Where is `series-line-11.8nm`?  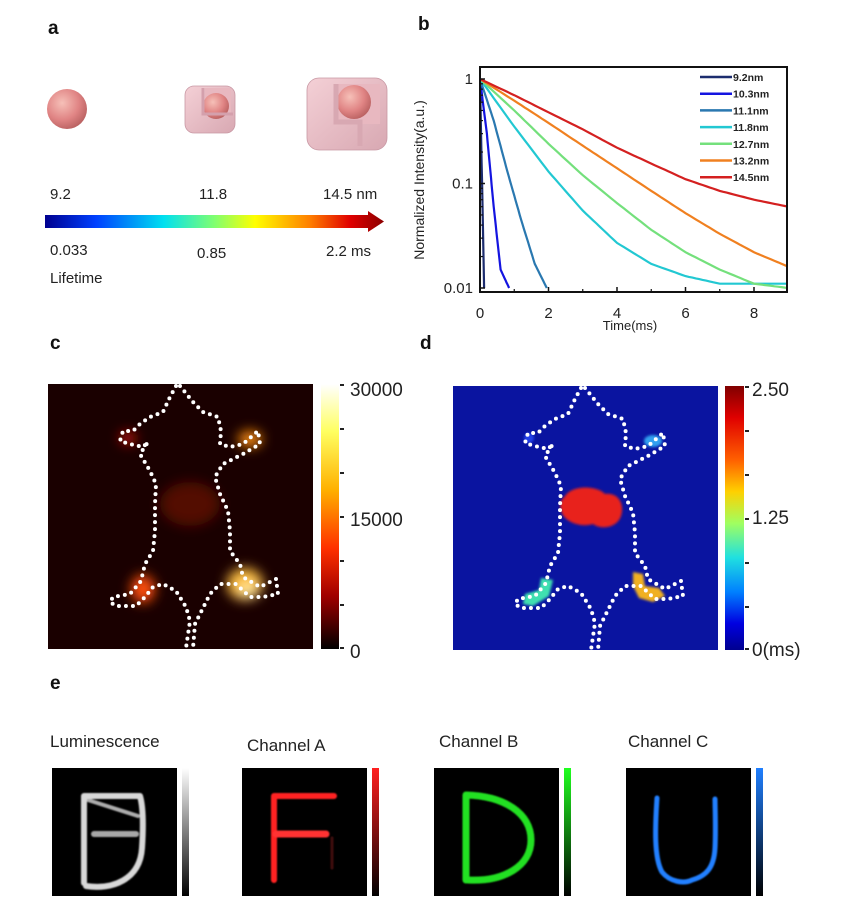
series-line-11.8nm is located at coordinates (633, 181).